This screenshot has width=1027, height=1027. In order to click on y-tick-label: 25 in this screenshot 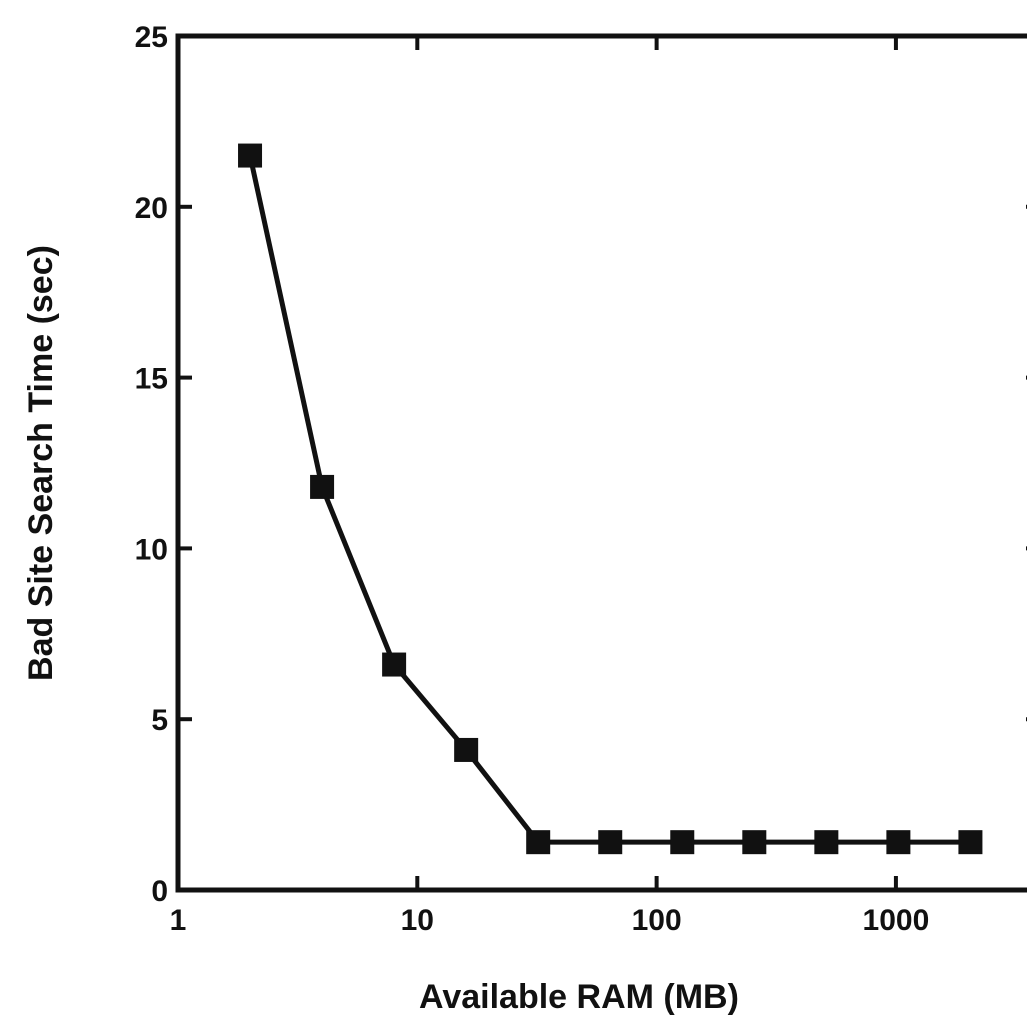, I will do `click(151, 37)`.